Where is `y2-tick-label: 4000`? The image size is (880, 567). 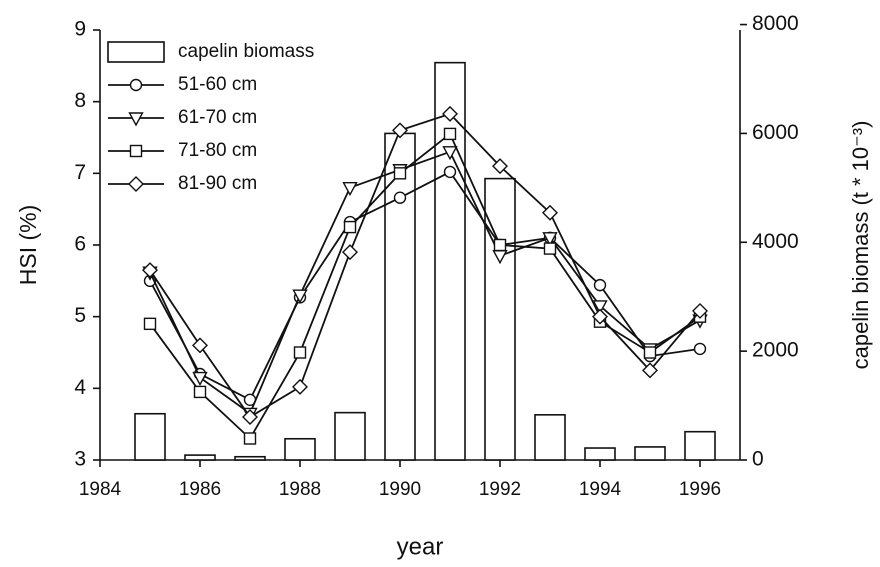 y2-tick-label: 4000 is located at coordinates (775, 241).